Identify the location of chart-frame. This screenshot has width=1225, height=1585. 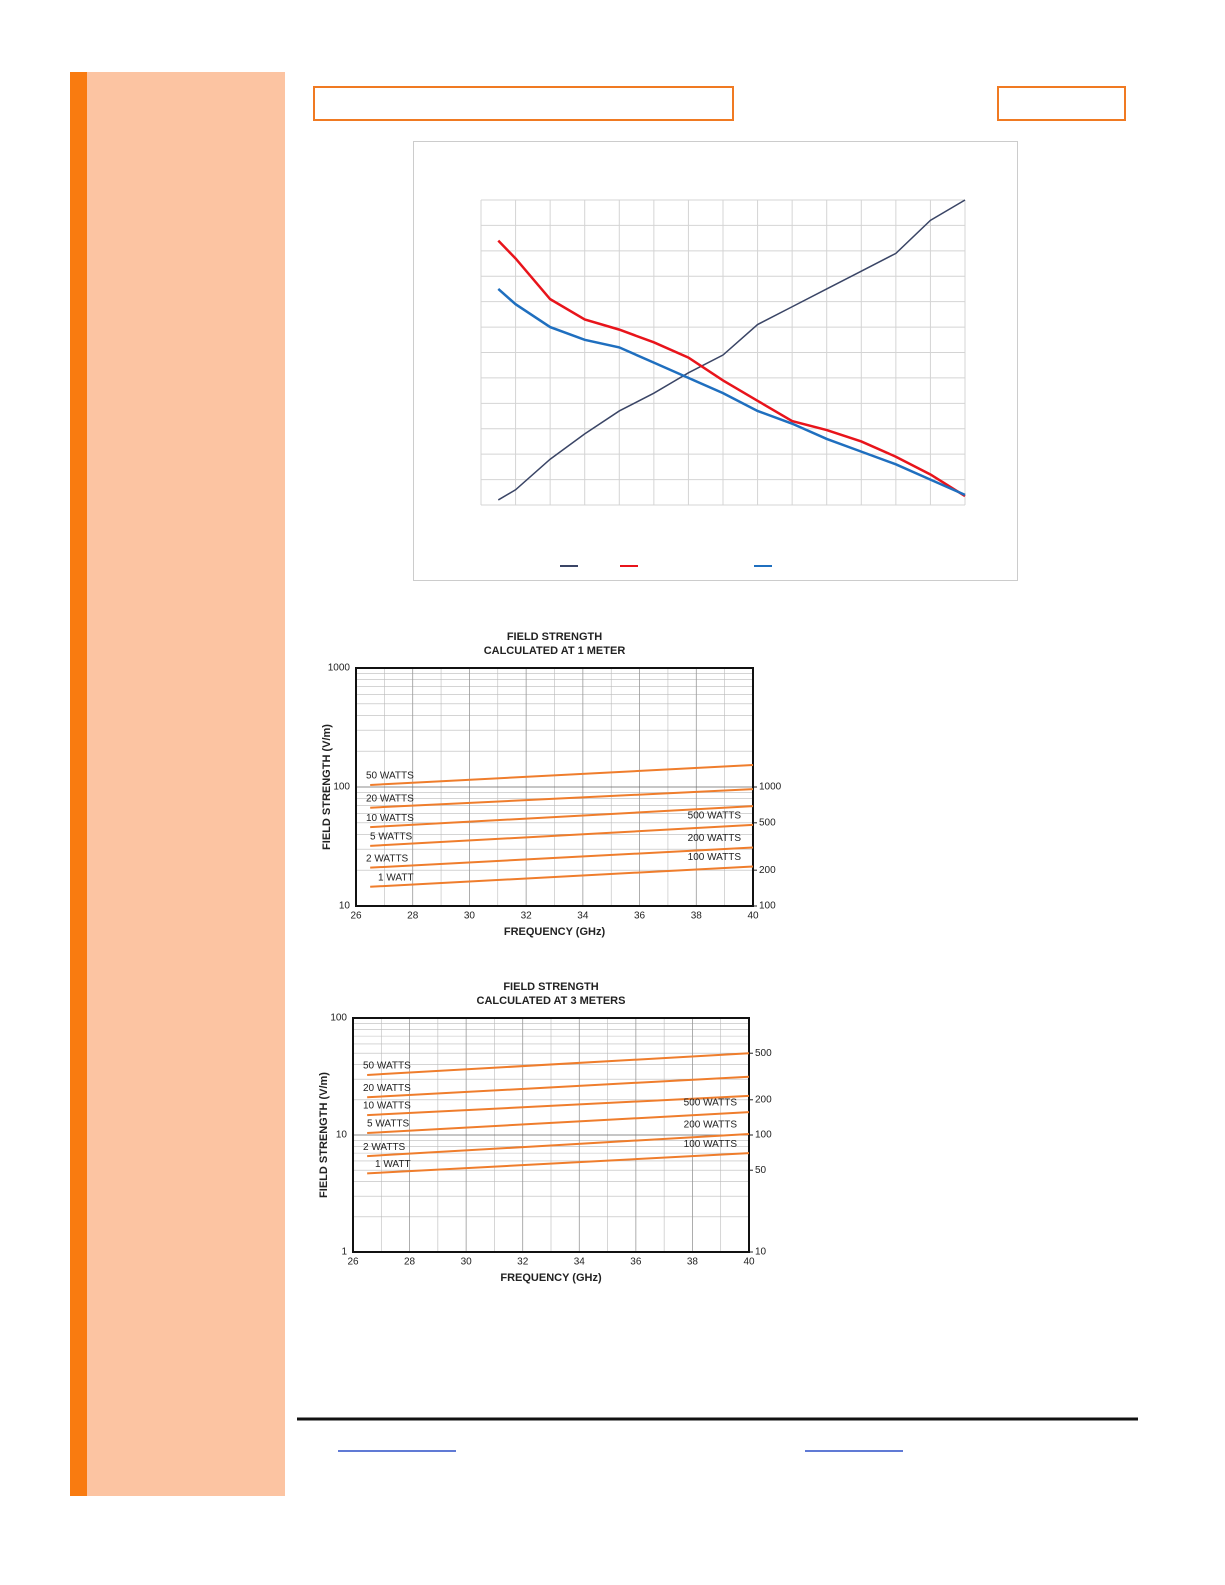
(715, 361).